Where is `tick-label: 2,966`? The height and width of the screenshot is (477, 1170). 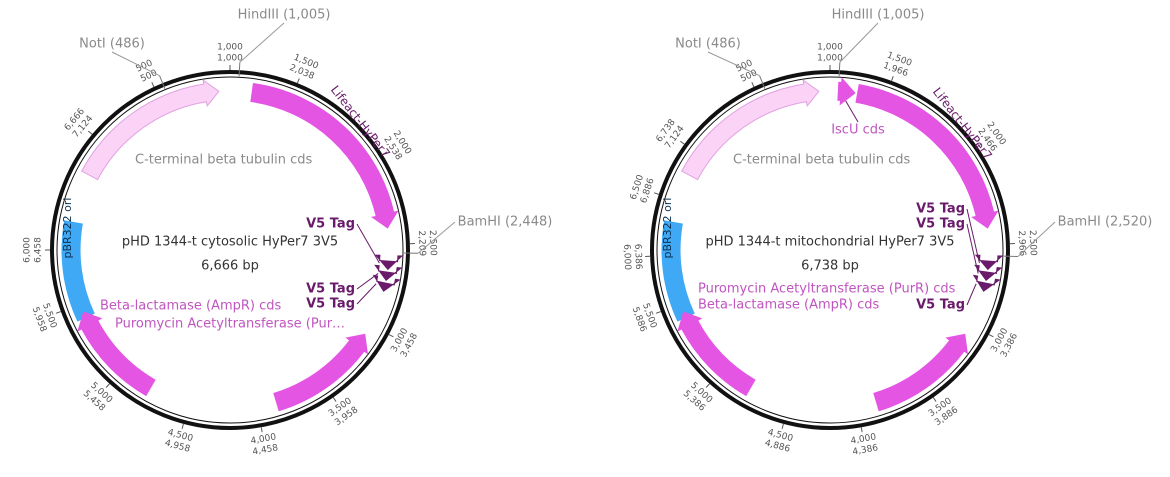
tick-label: 2,966 is located at coordinates (1021, 243).